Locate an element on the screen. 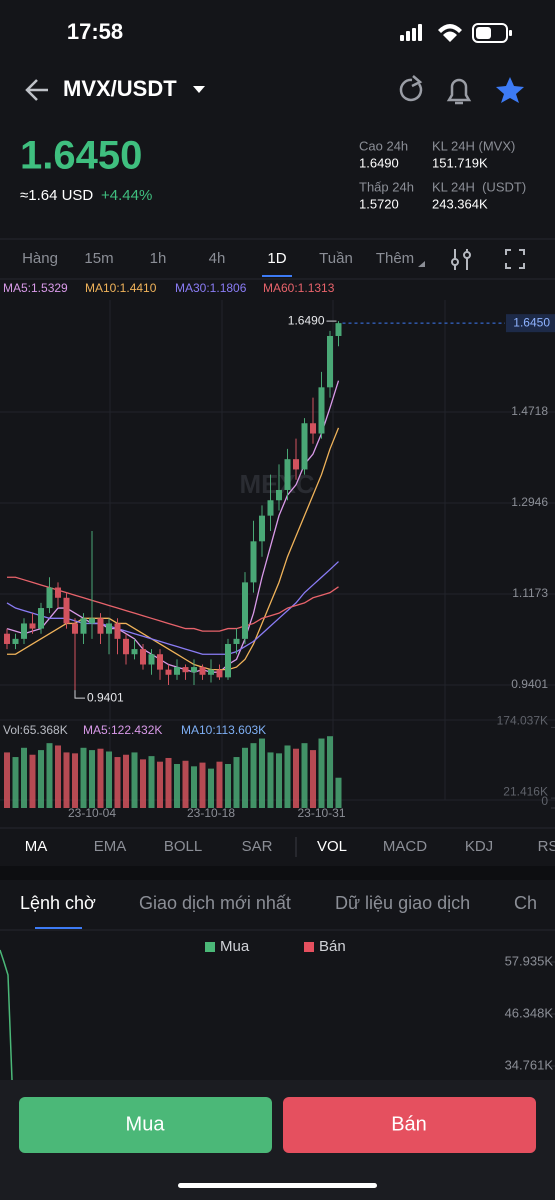 The image size is (555, 1200). x-tick-label: 23-10-04 is located at coordinates (92, 813).